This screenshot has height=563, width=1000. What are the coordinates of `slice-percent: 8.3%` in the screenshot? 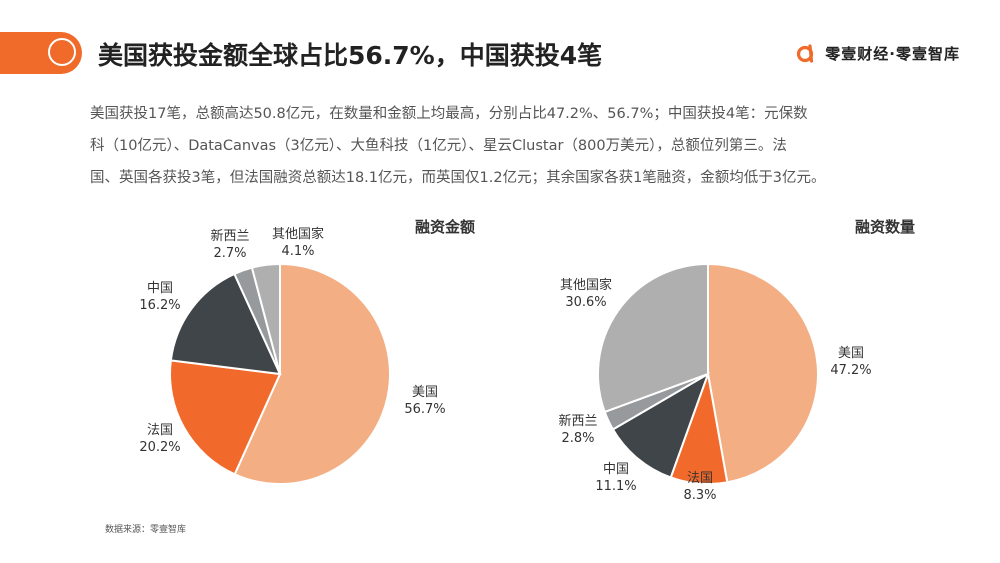 It's located at (699, 495).